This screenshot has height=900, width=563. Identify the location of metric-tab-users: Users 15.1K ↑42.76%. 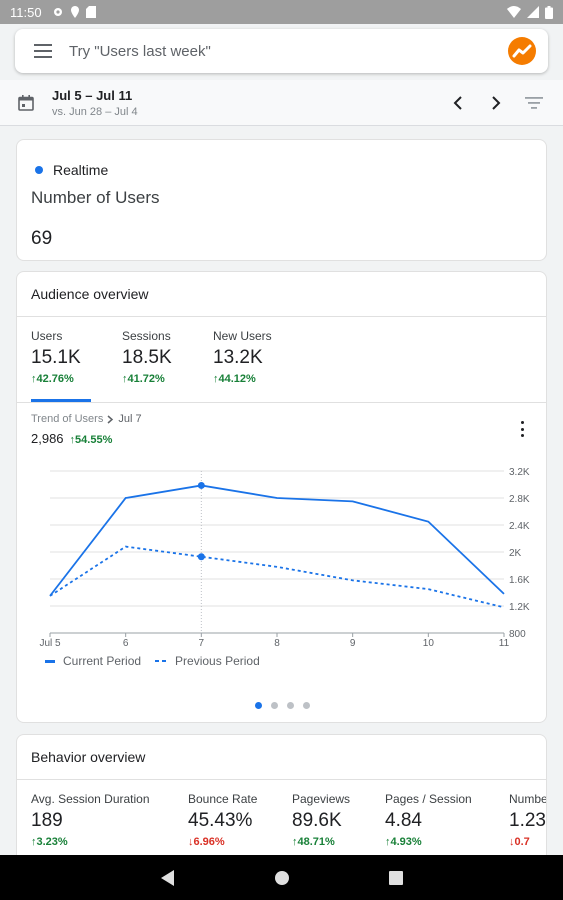
(76, 365).